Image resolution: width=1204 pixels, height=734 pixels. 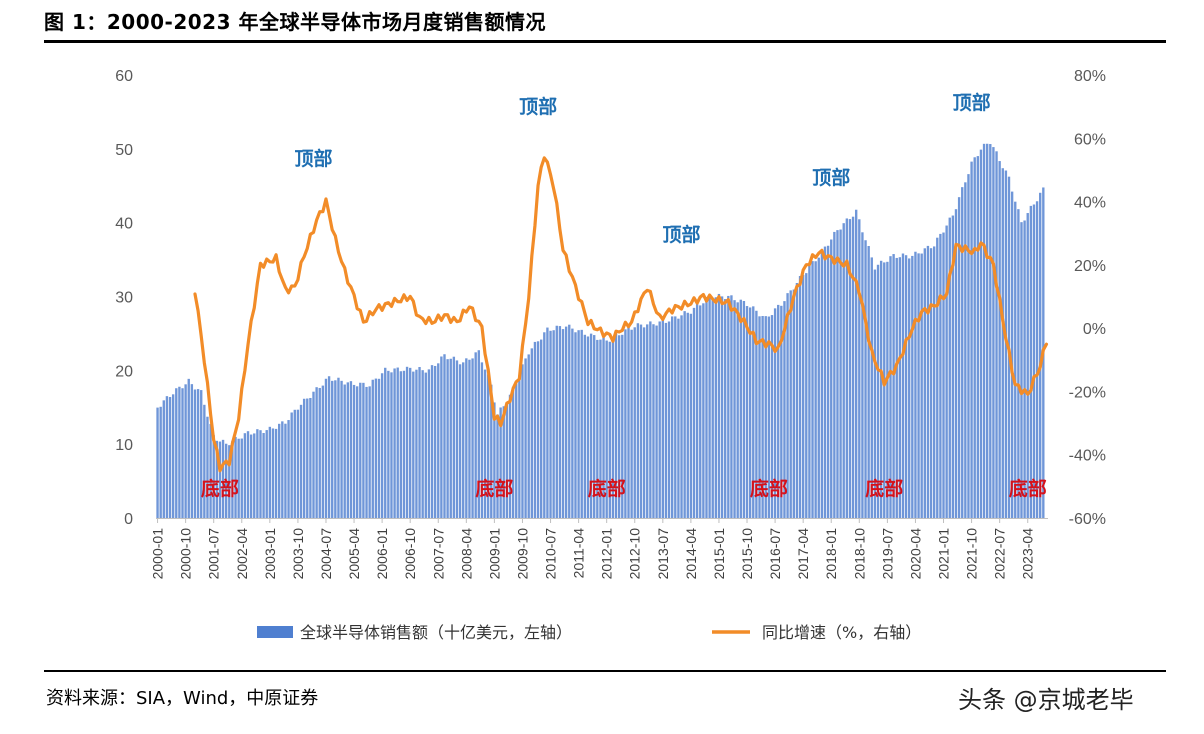 I want to click on x-axis-tick-label: 2022-07, so click(x=1000, y=554).